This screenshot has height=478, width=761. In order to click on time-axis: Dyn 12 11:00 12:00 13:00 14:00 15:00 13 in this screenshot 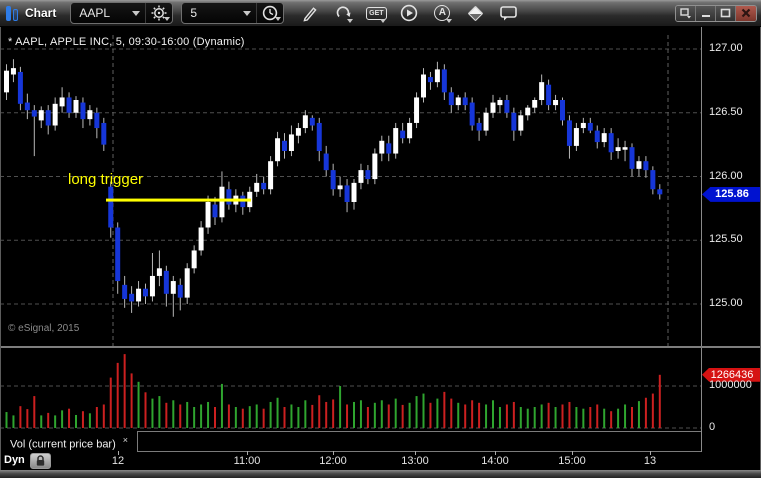, I will do `click(380, 460)`.